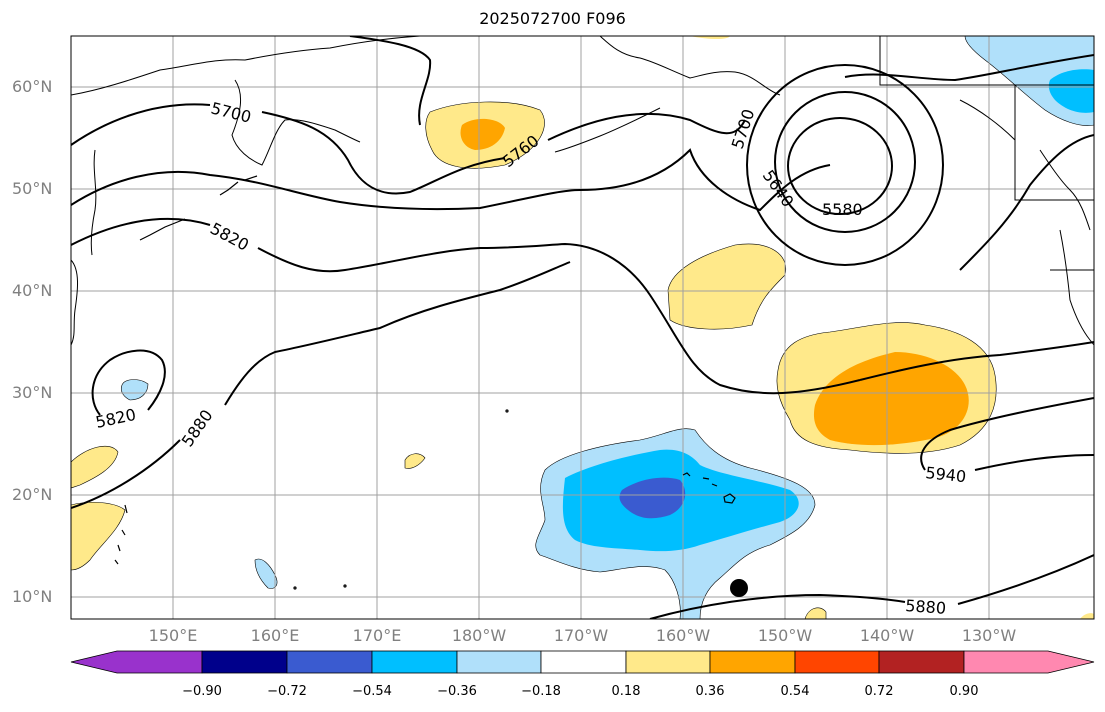  Describe the element at coordinates (785, 635) in the screenshot. I see `lon-label: 150°W` at that location.